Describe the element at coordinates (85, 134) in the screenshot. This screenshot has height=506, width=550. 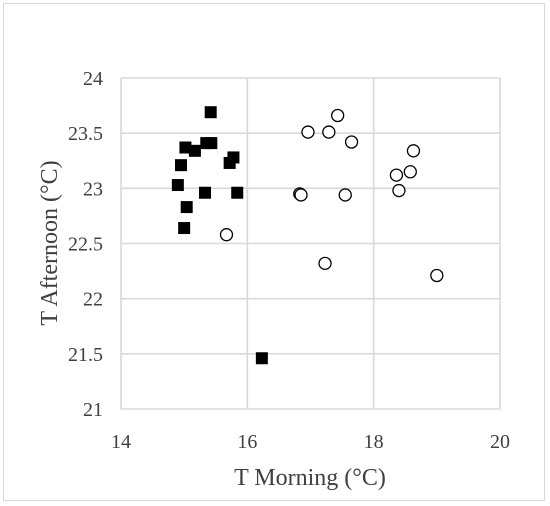
I see `y-tick-label: 23.5` at that location.